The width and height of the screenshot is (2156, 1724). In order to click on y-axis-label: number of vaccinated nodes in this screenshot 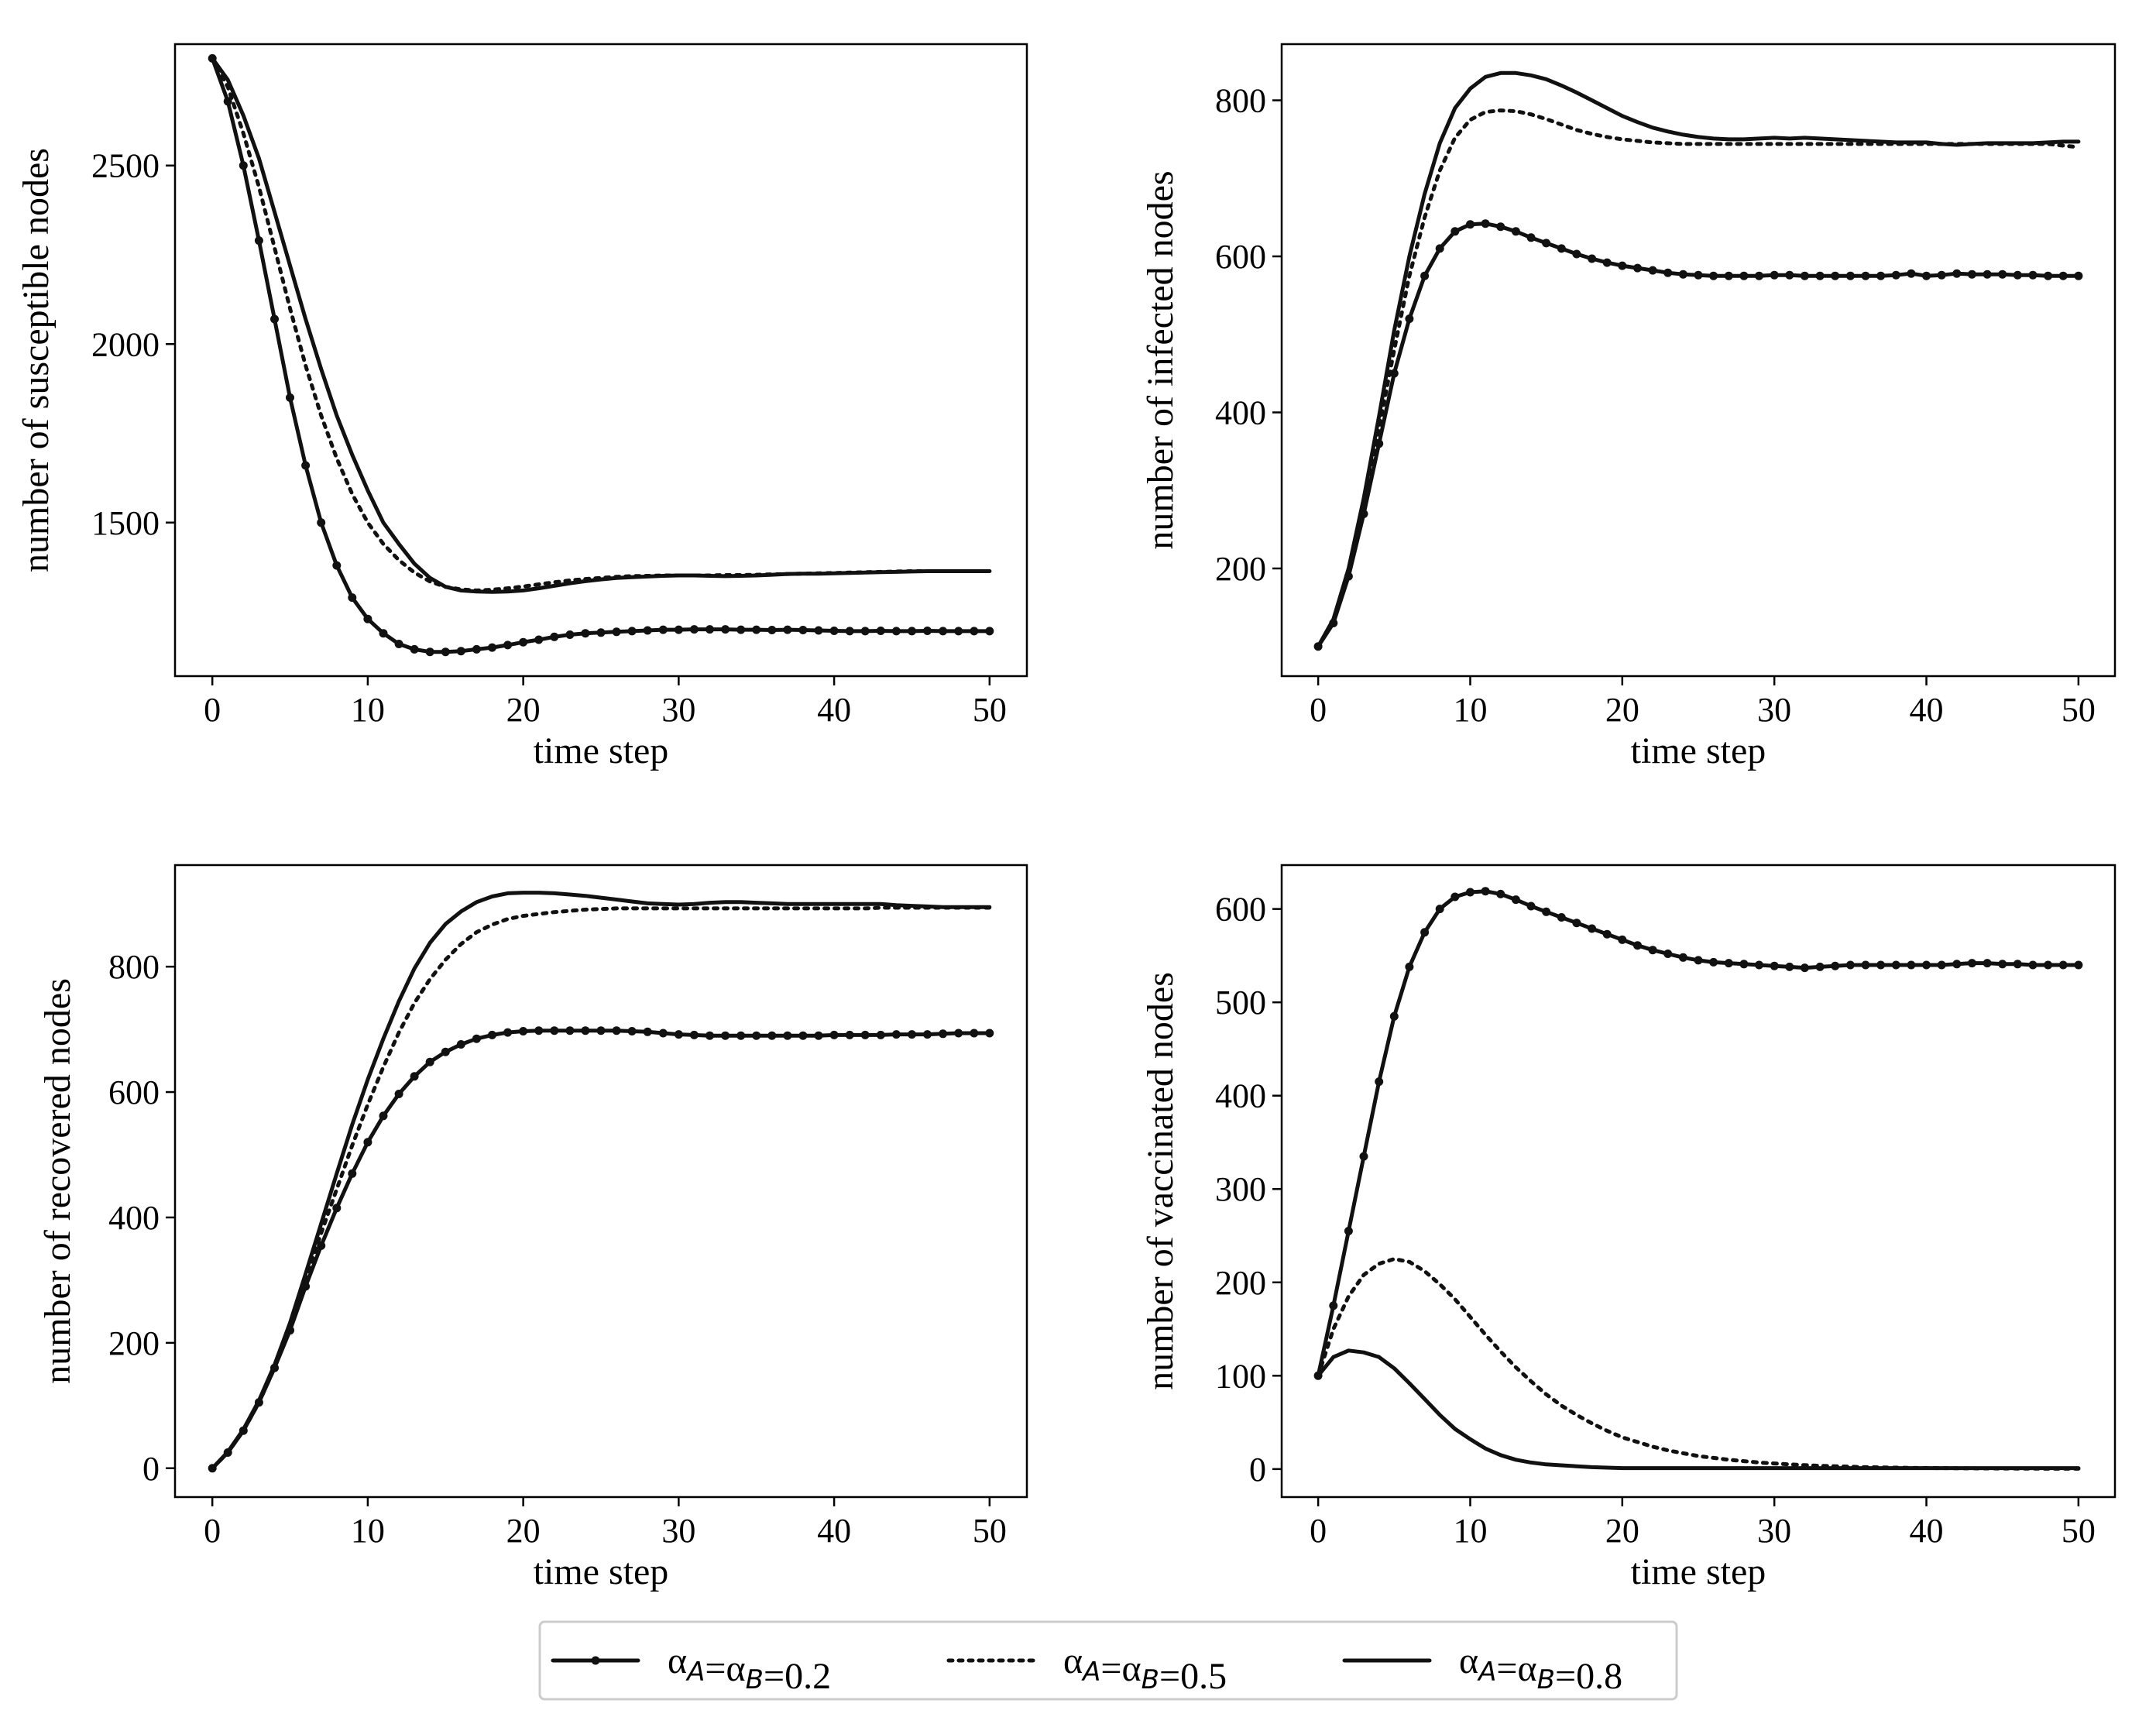, I will do `click(1161, 1181)`.